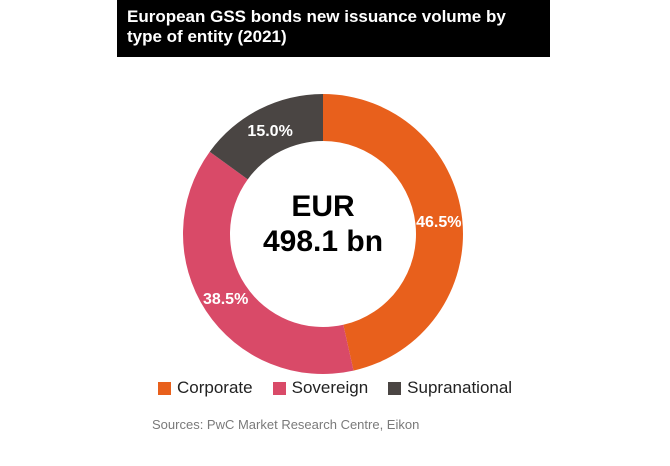 The height and width of the screenshot is (466, 670). What do you see at coordinates (268, 262) in the screenshot?
I see `slice-sovereign` at bounding box center [268, 262].